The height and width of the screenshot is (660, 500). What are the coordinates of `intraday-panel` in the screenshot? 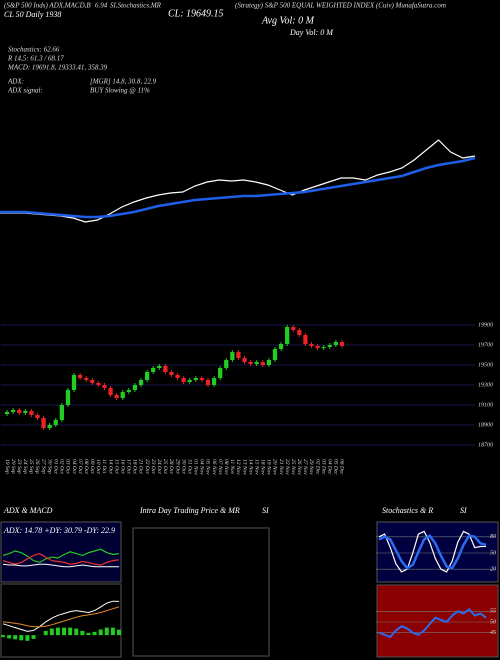 It's located at (201, 592).